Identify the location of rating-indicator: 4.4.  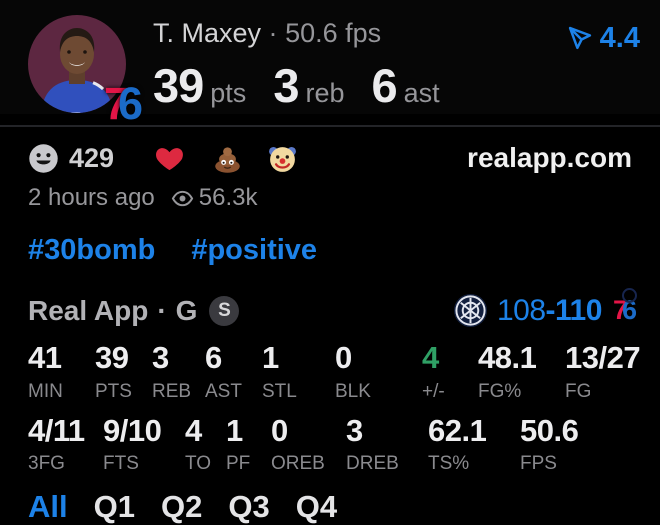
(604, 38).